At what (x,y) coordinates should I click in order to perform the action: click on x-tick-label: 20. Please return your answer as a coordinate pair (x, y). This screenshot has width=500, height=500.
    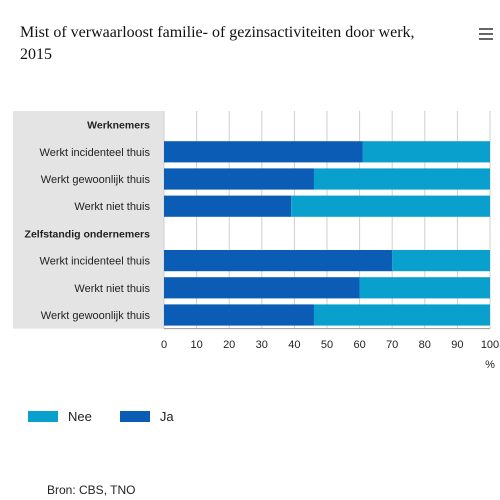
    Looking at the image, I should click on (229, 345).